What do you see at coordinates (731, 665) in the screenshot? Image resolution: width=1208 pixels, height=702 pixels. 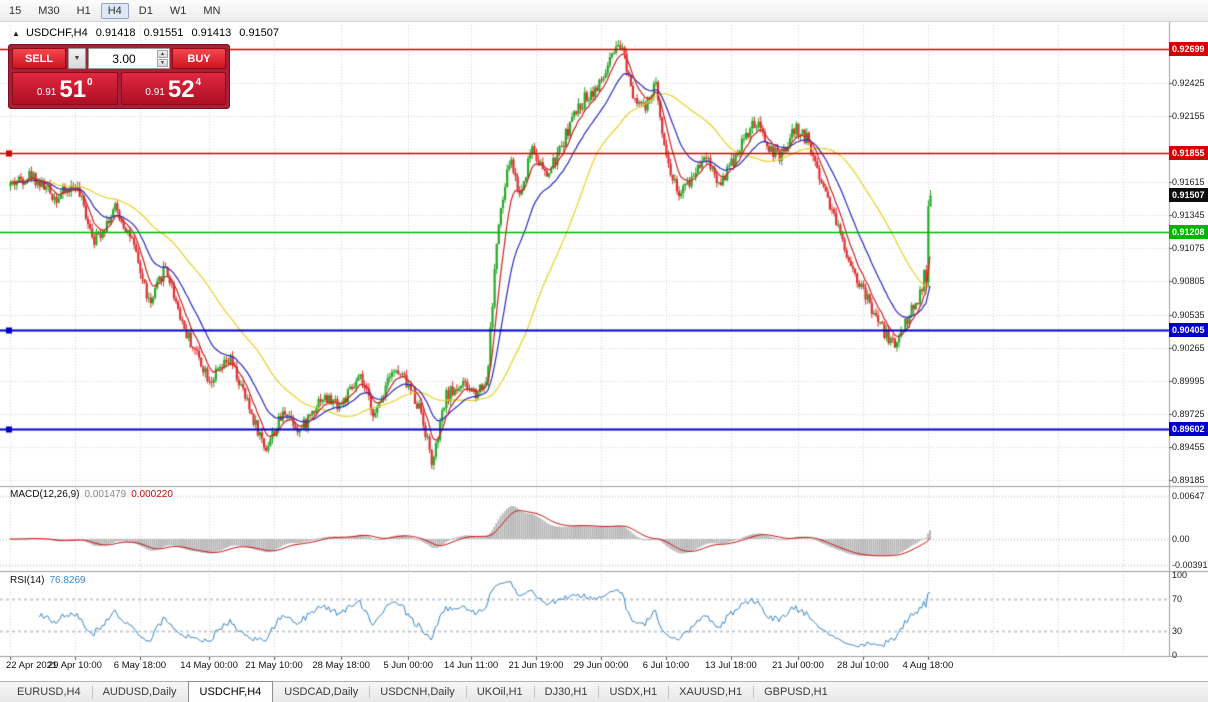 I see `time-axis-label: 13 Jul 18:00` at bounding box center [731, 665].